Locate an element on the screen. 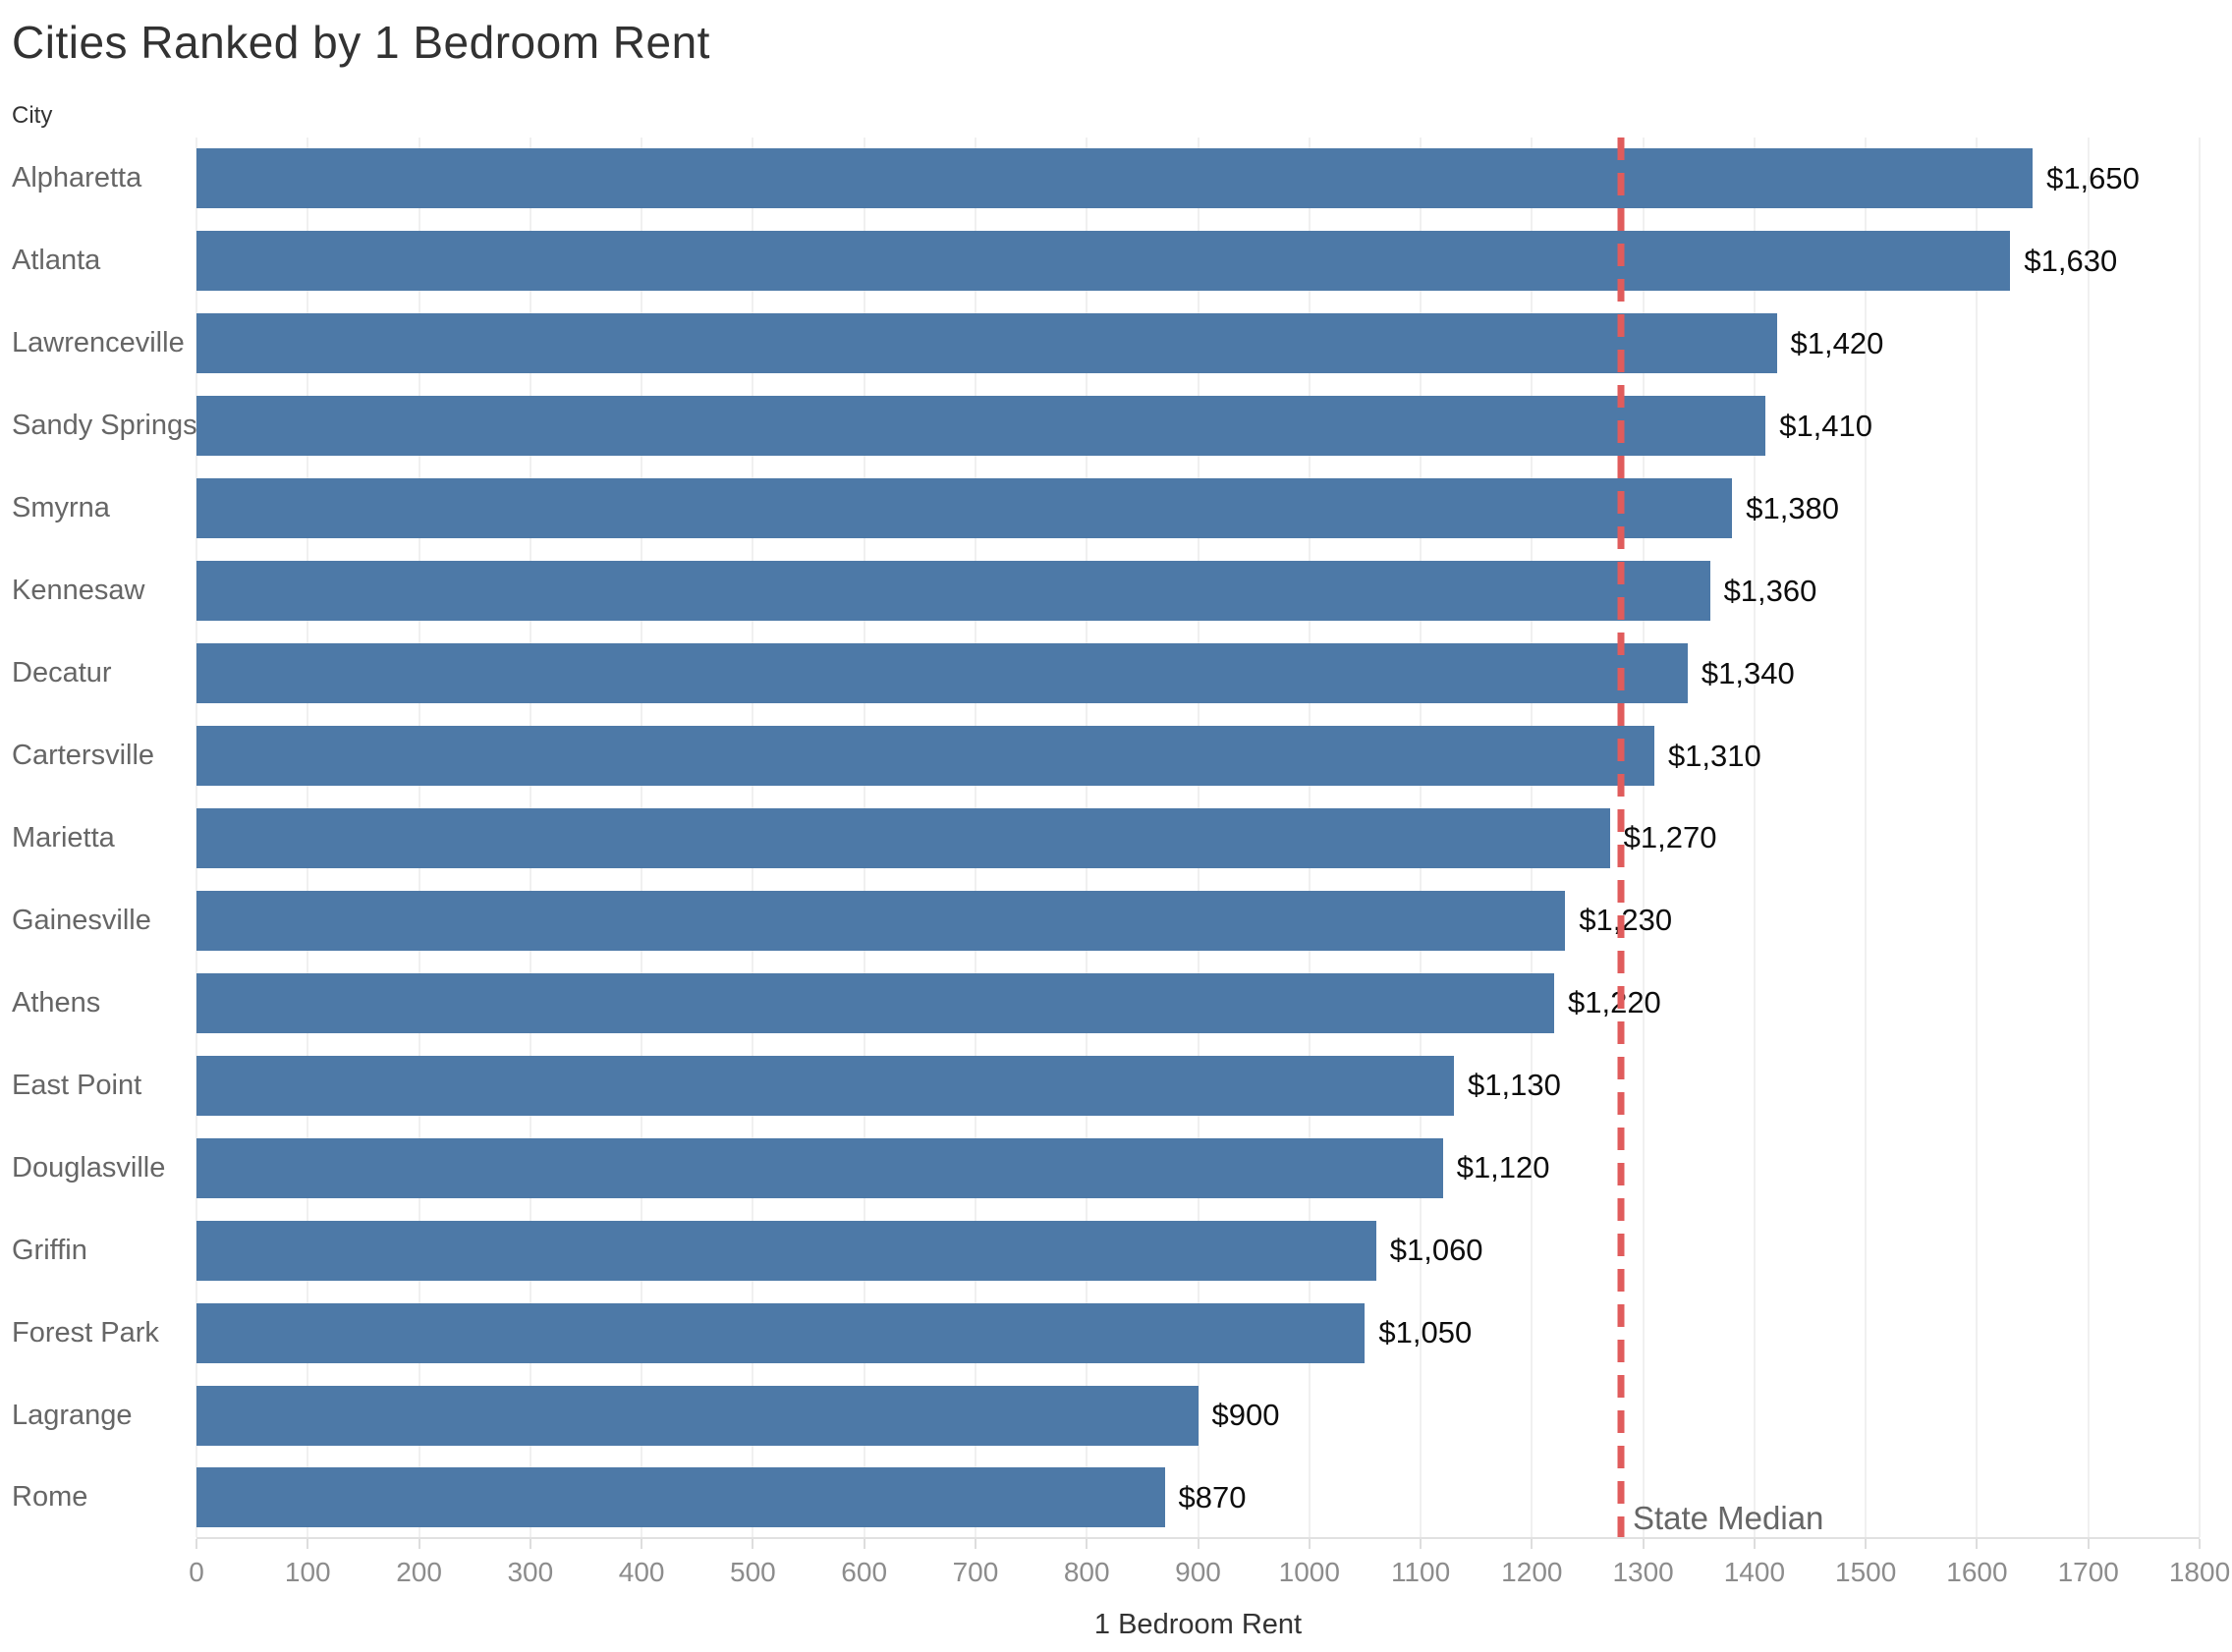  bar-track: $1,360 is located at coordinates (1198, 591).